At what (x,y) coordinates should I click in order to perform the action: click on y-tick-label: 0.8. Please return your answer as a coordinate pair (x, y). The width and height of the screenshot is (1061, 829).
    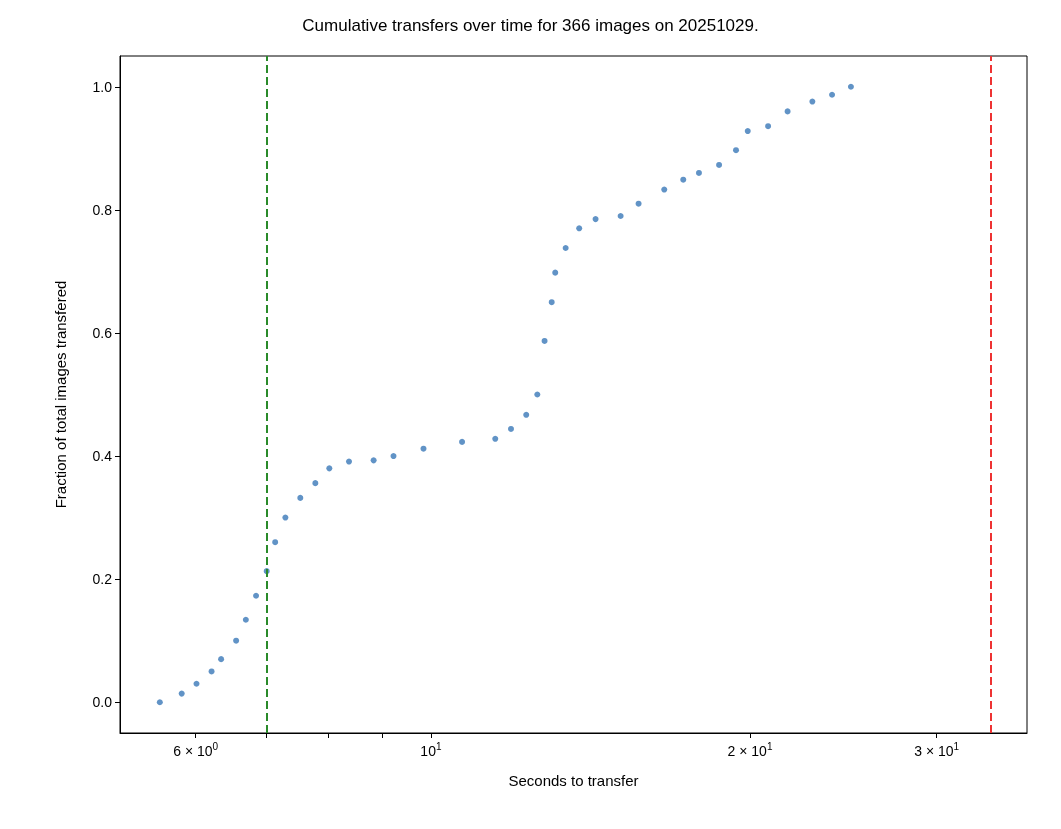
    Looking at the image, I should click on (102, 209).